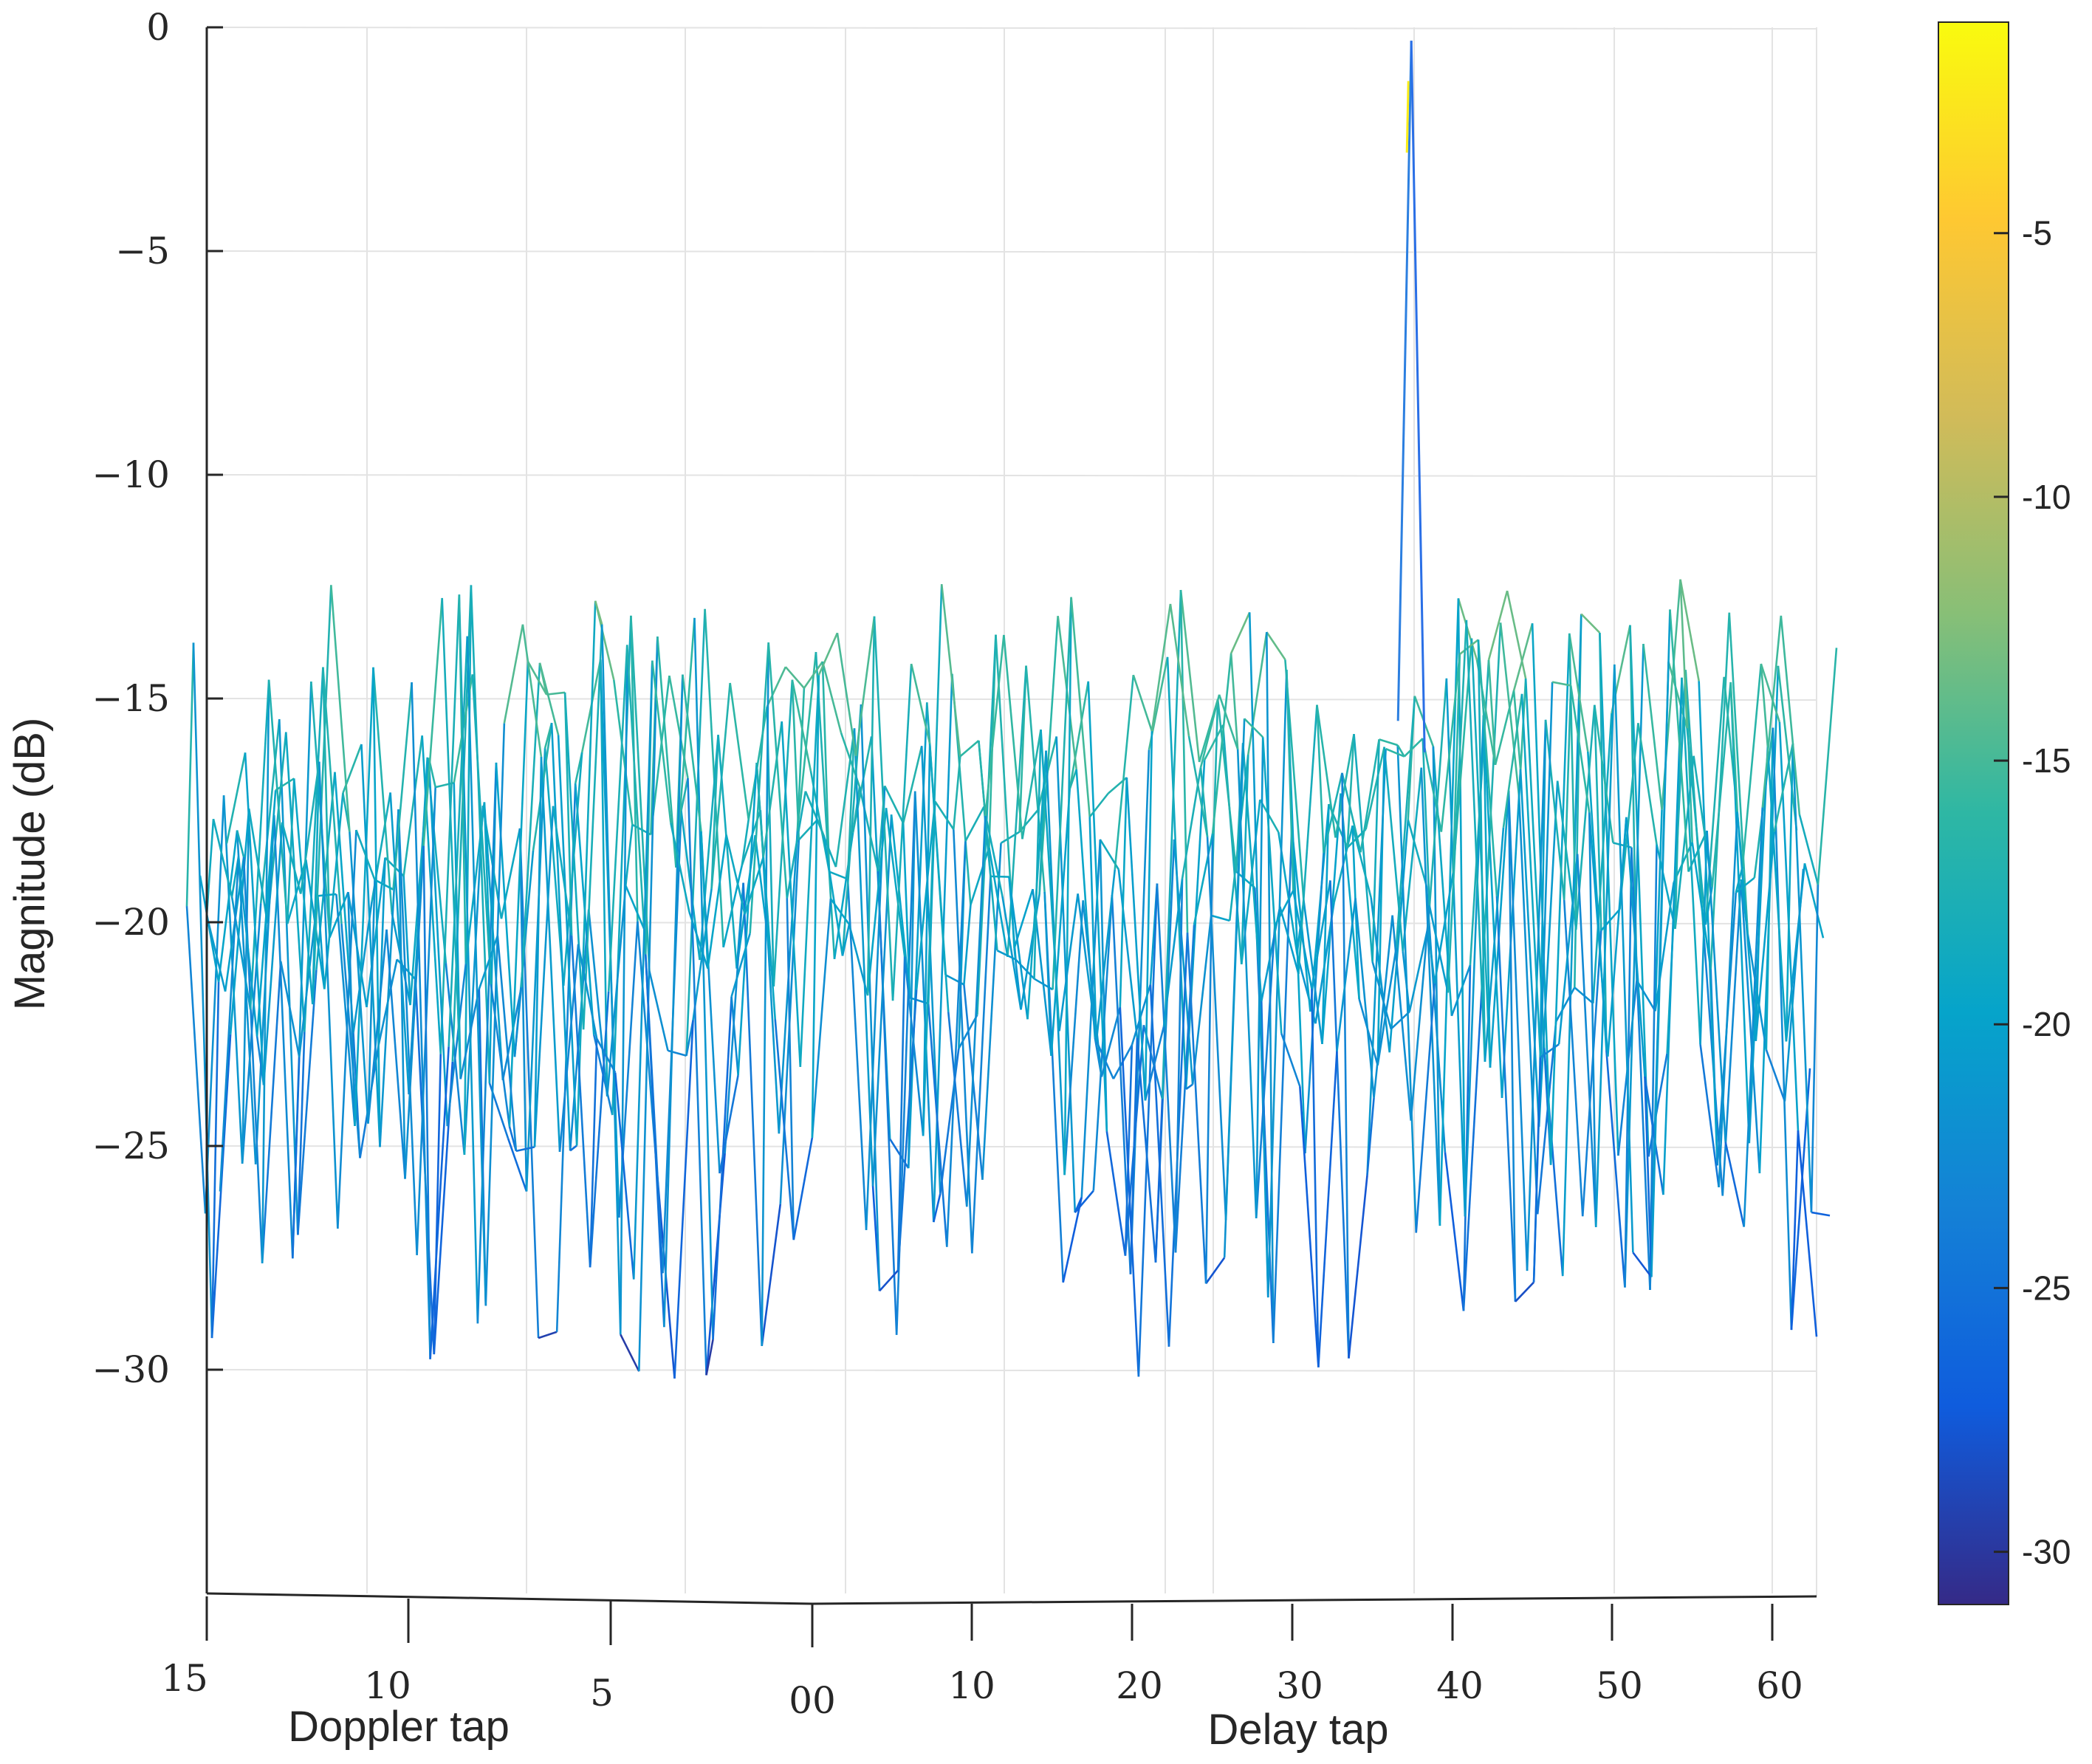  What do you see at coordinates (1407, 116) in the screenshot?
I see `mesh-peak-edge` at bounding box center [1407, 116].